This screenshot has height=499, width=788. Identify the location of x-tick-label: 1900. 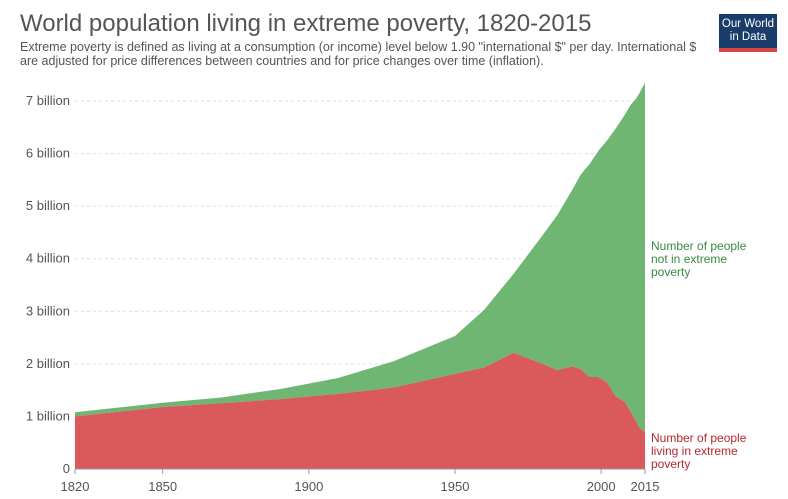
(308, 486).